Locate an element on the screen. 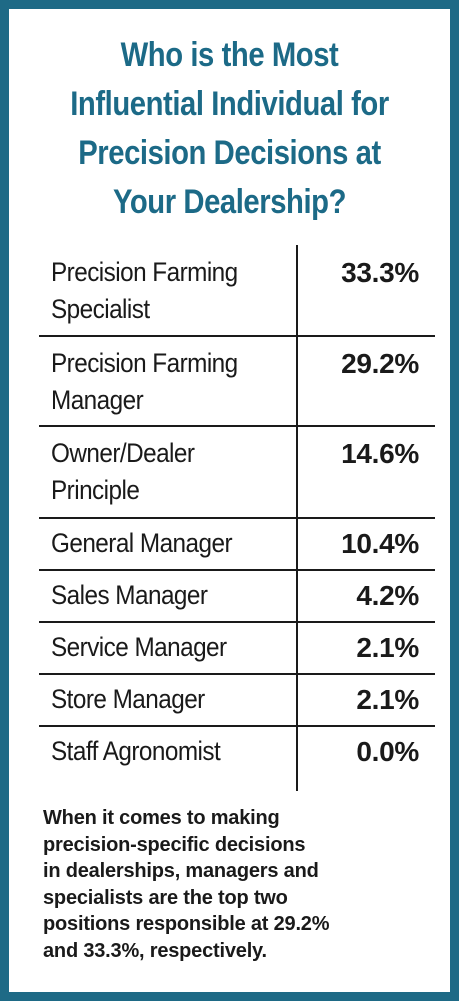 The height and width of the screenshot is (1001, 459). row-label-line: Manager is located at coordinates (97, 400).